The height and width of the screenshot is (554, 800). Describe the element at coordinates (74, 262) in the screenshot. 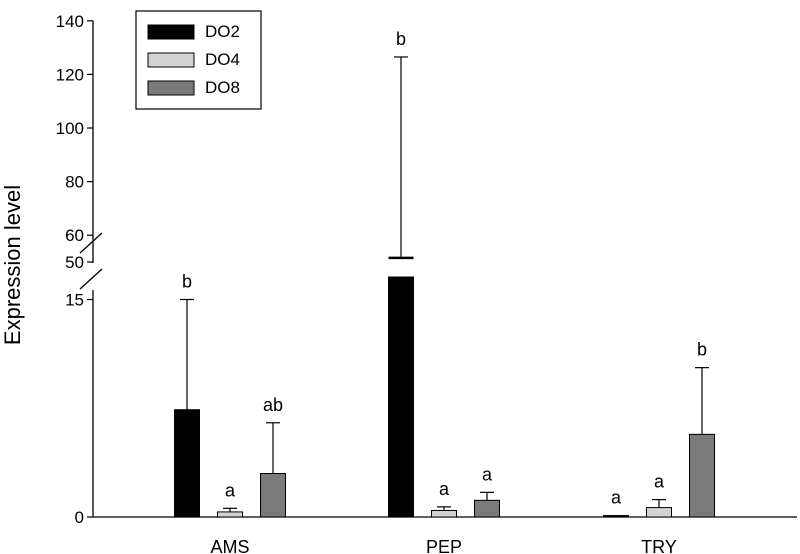

I see `y-tick-label: 50` at that location.